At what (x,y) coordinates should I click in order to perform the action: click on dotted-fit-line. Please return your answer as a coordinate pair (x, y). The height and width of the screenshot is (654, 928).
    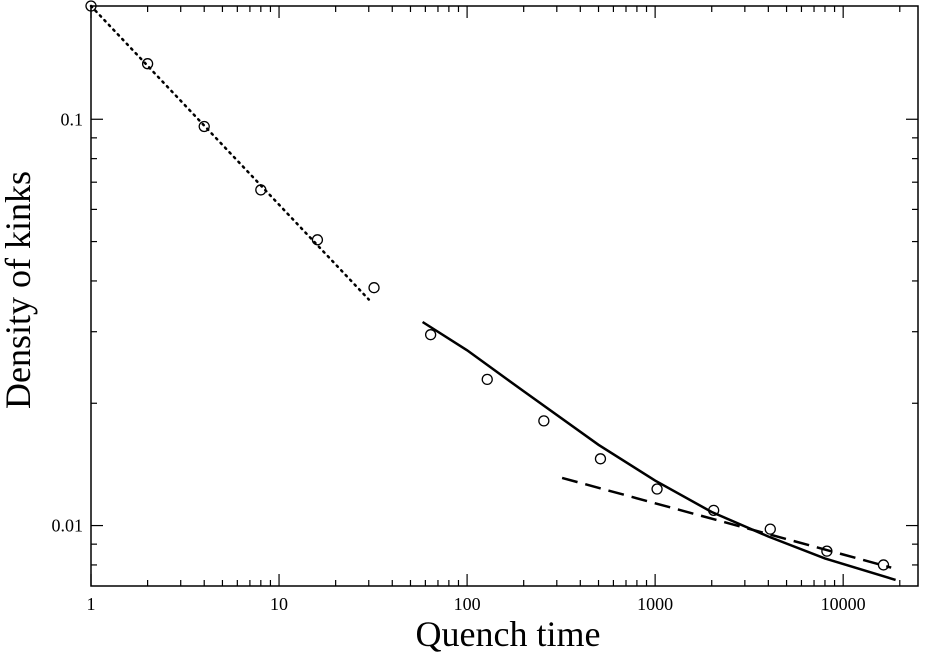
    Looking at the image, I should click on (230, 152).